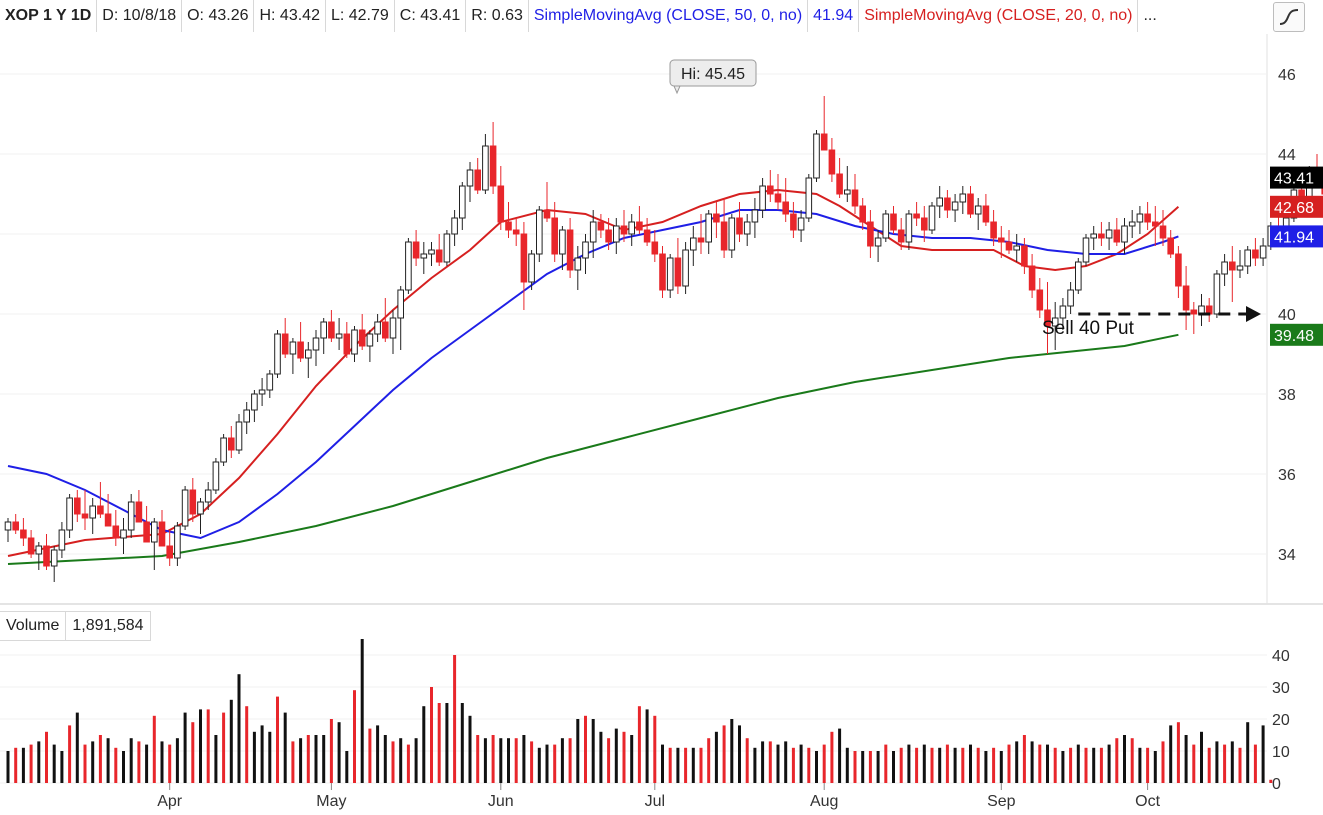  I want to click on sma20-label: SimpleMovingAvg (CLOSE, 20, 0, no), so click(999, 16).